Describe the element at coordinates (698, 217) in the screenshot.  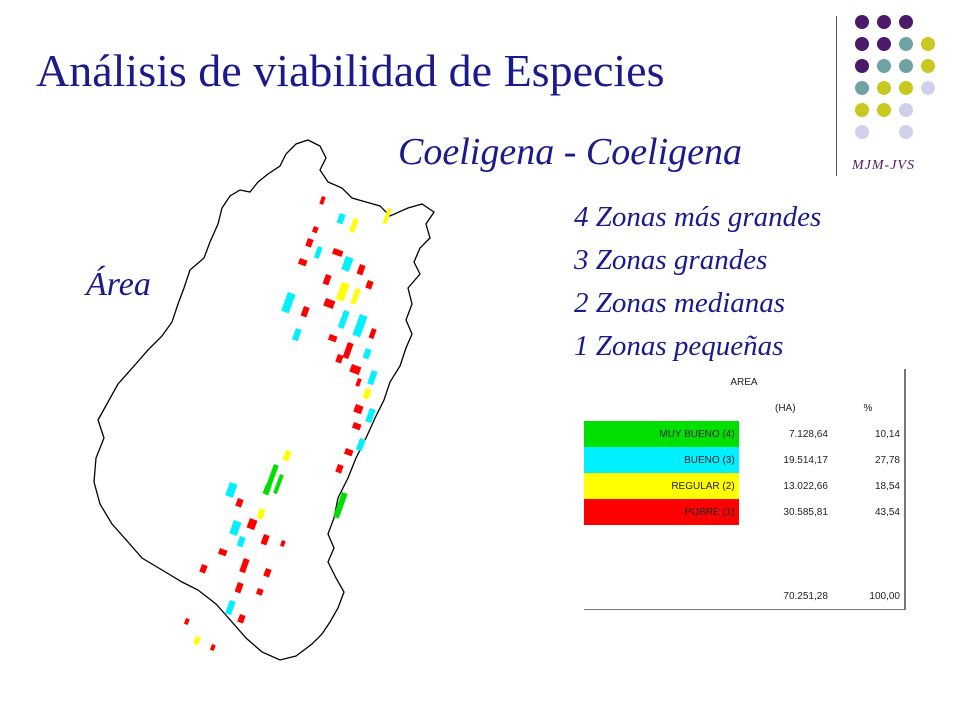
I see `zone-4: 4 Zonas más grandes` at that location.